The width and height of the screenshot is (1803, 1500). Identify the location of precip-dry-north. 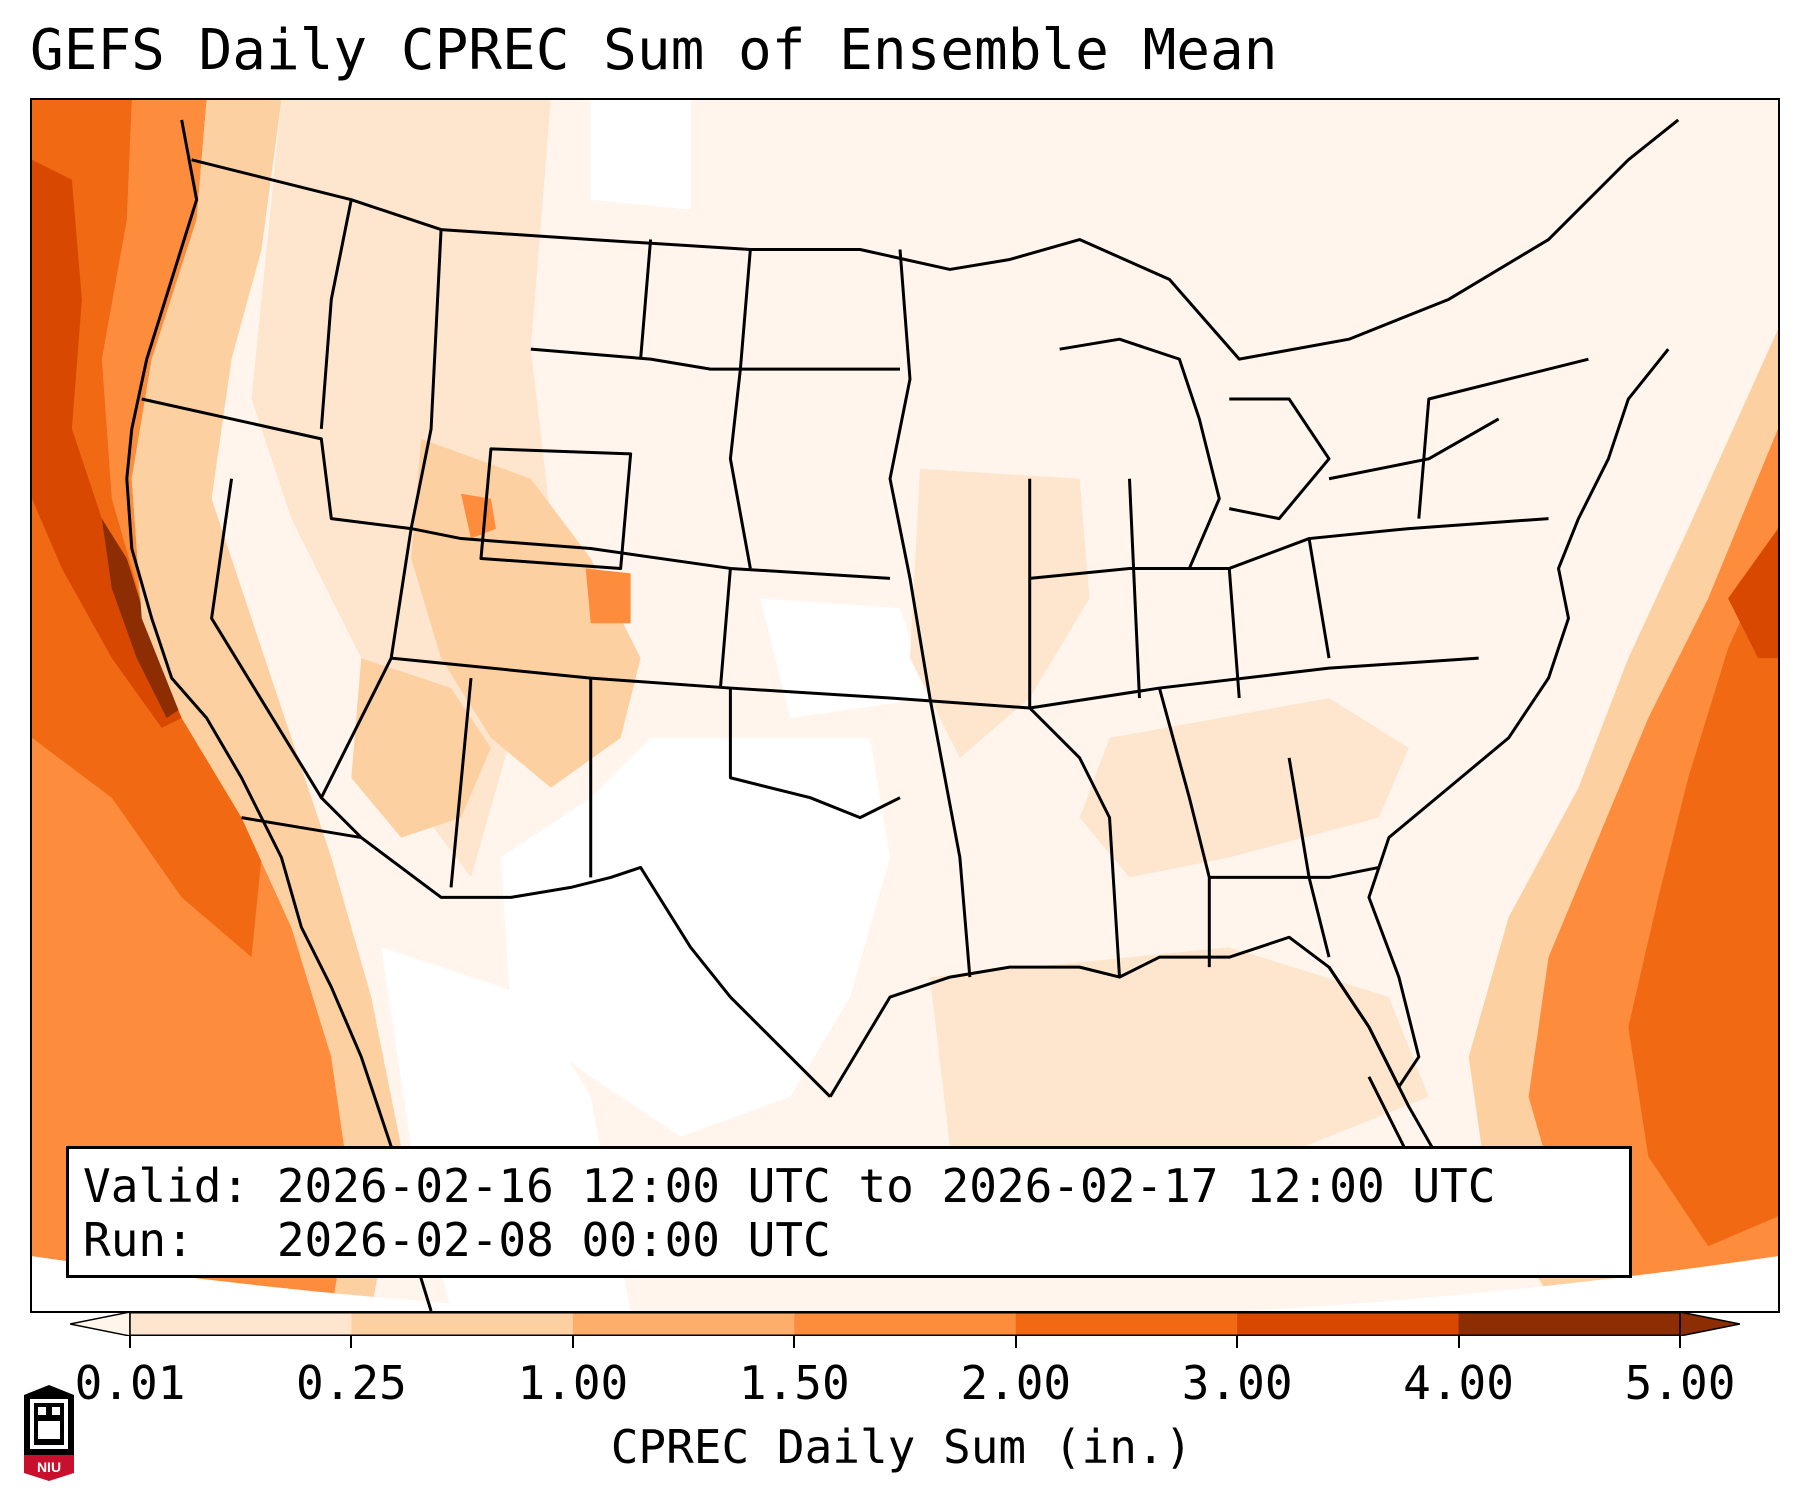
(640, 155).